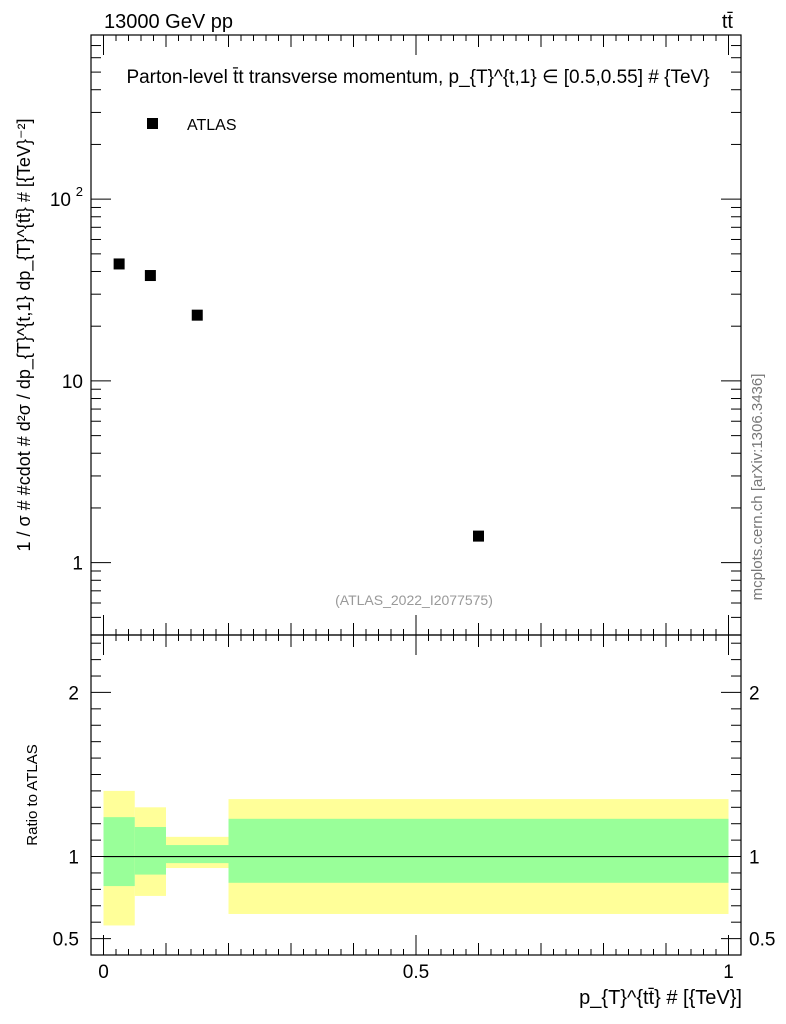  What do you see at coordinates (728, 972) in the screenshot?
I see `x-tick-label: 1` at bounding box center [728, 972].